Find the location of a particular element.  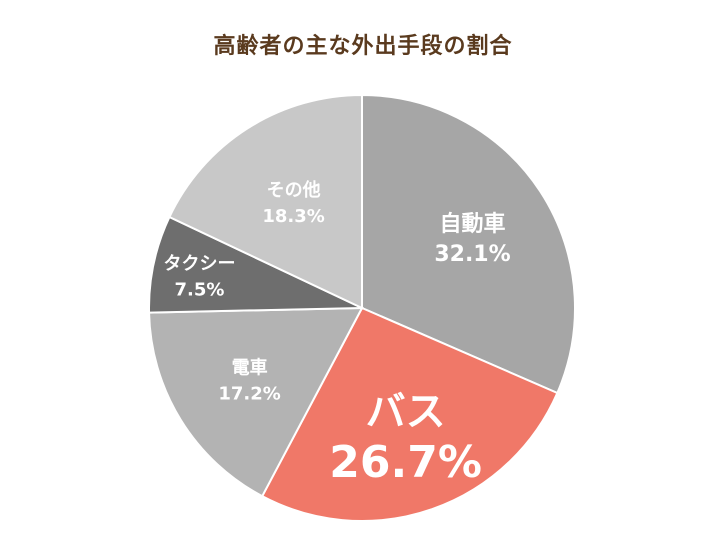

slice-value-label: 32.1% is located at coordinates (472, 254).